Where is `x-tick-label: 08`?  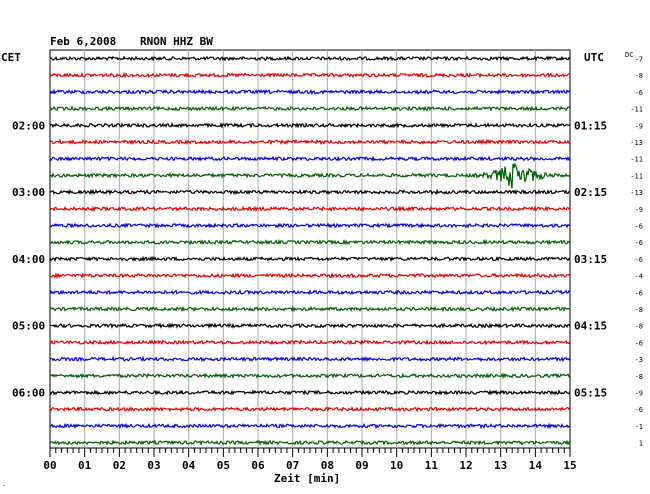
x-tick-label: 08 is located at coordinates (327, 465).